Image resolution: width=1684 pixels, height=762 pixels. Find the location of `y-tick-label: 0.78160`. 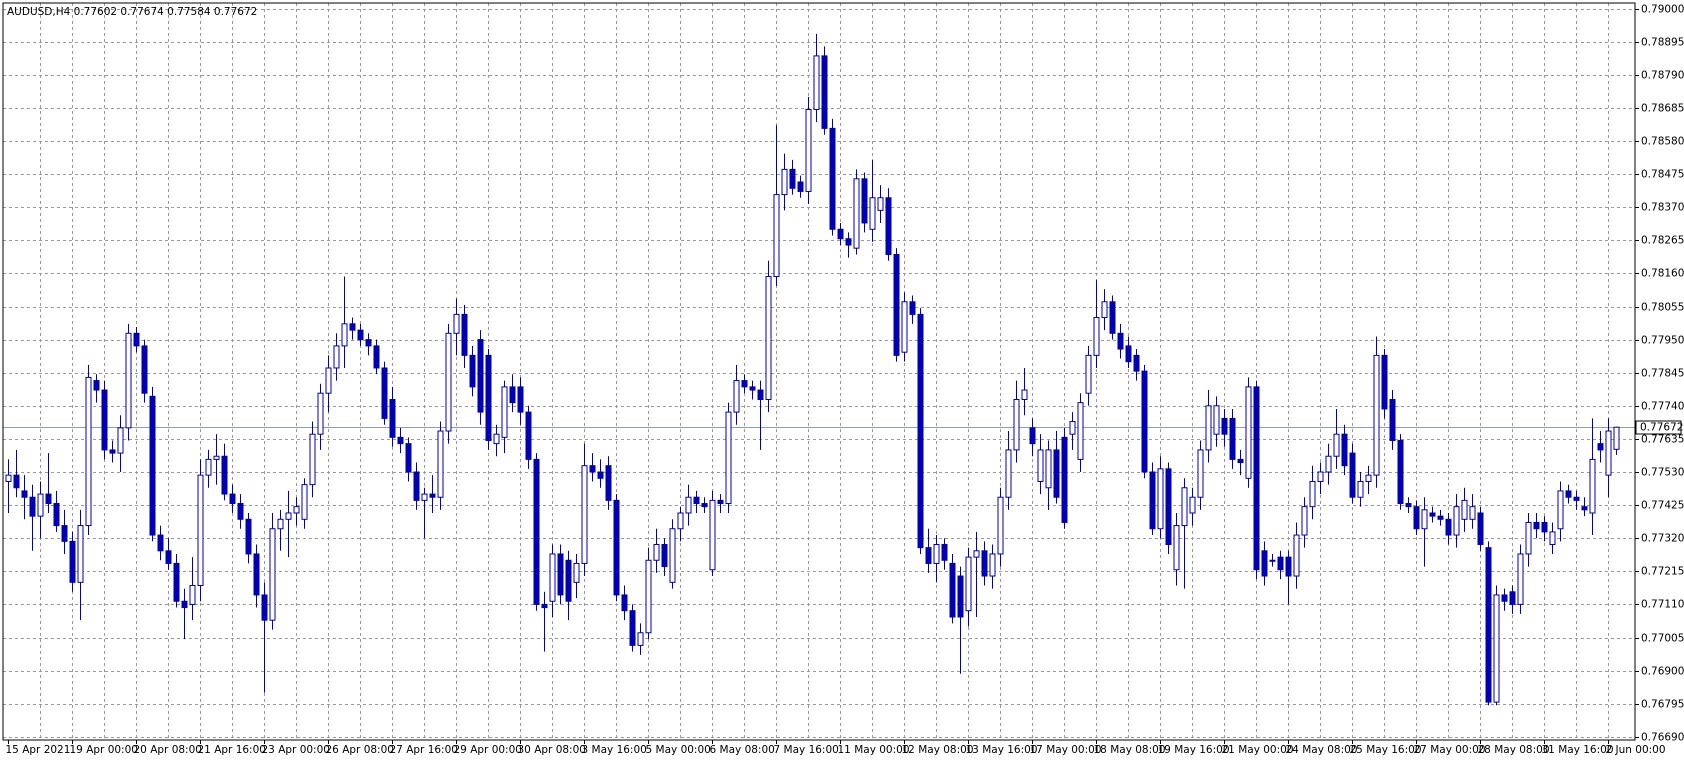

y-tick-label: 0.78160 is located at coordinates (1662, 274).